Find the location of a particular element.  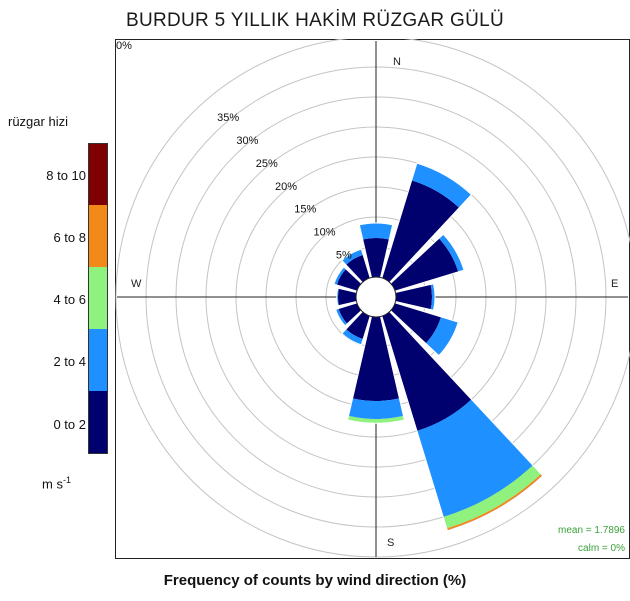

legend-label-4-6: 4 to 6 is located at coordinates (69, 299).